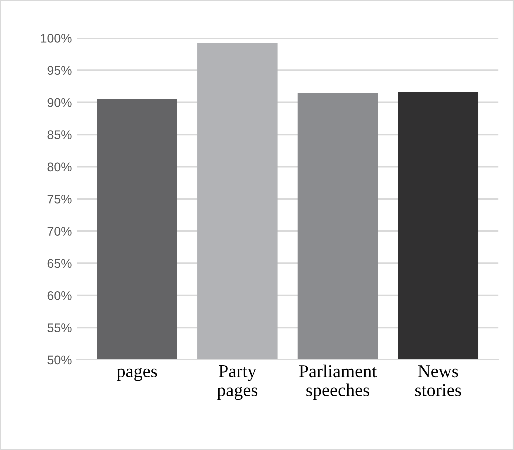 The image size is (514, 450). What do you see at coordinates (56, 38) in the screenshot?
I see `y-tick-label: 100%` at bounding box center [56, 38].